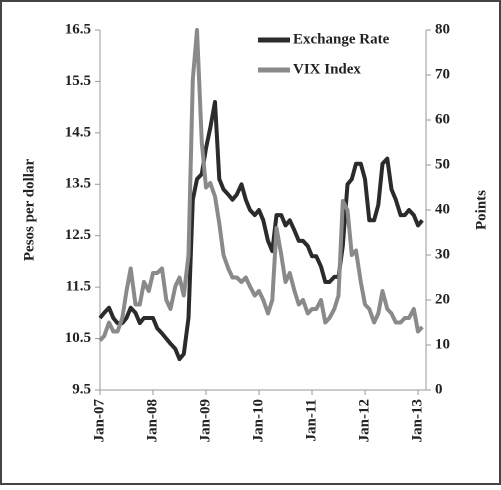  I want to click on legend-label: VIX Index, so click(327, 69).